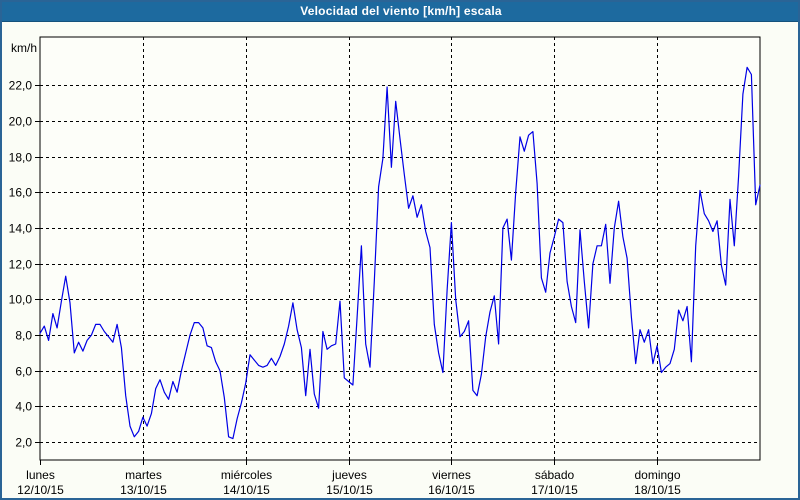 This screenshot has width=800, height=500. I want to click on y-tick-label: 8,0, so click(23, 336).